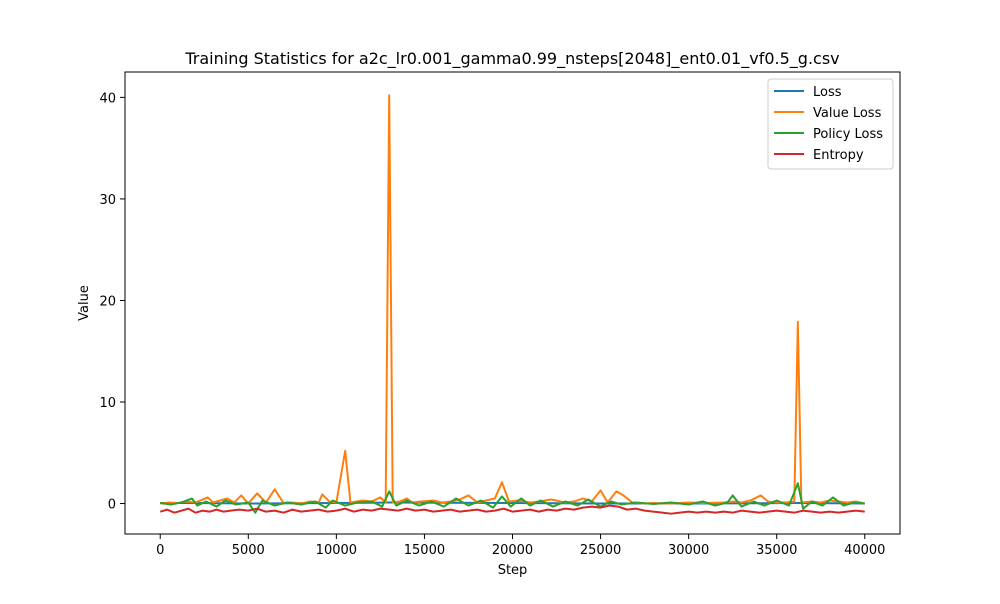  Describe the element at coordinates (848, 134) in the screenshot. I see `legend-label: Policy Loss` at that location.